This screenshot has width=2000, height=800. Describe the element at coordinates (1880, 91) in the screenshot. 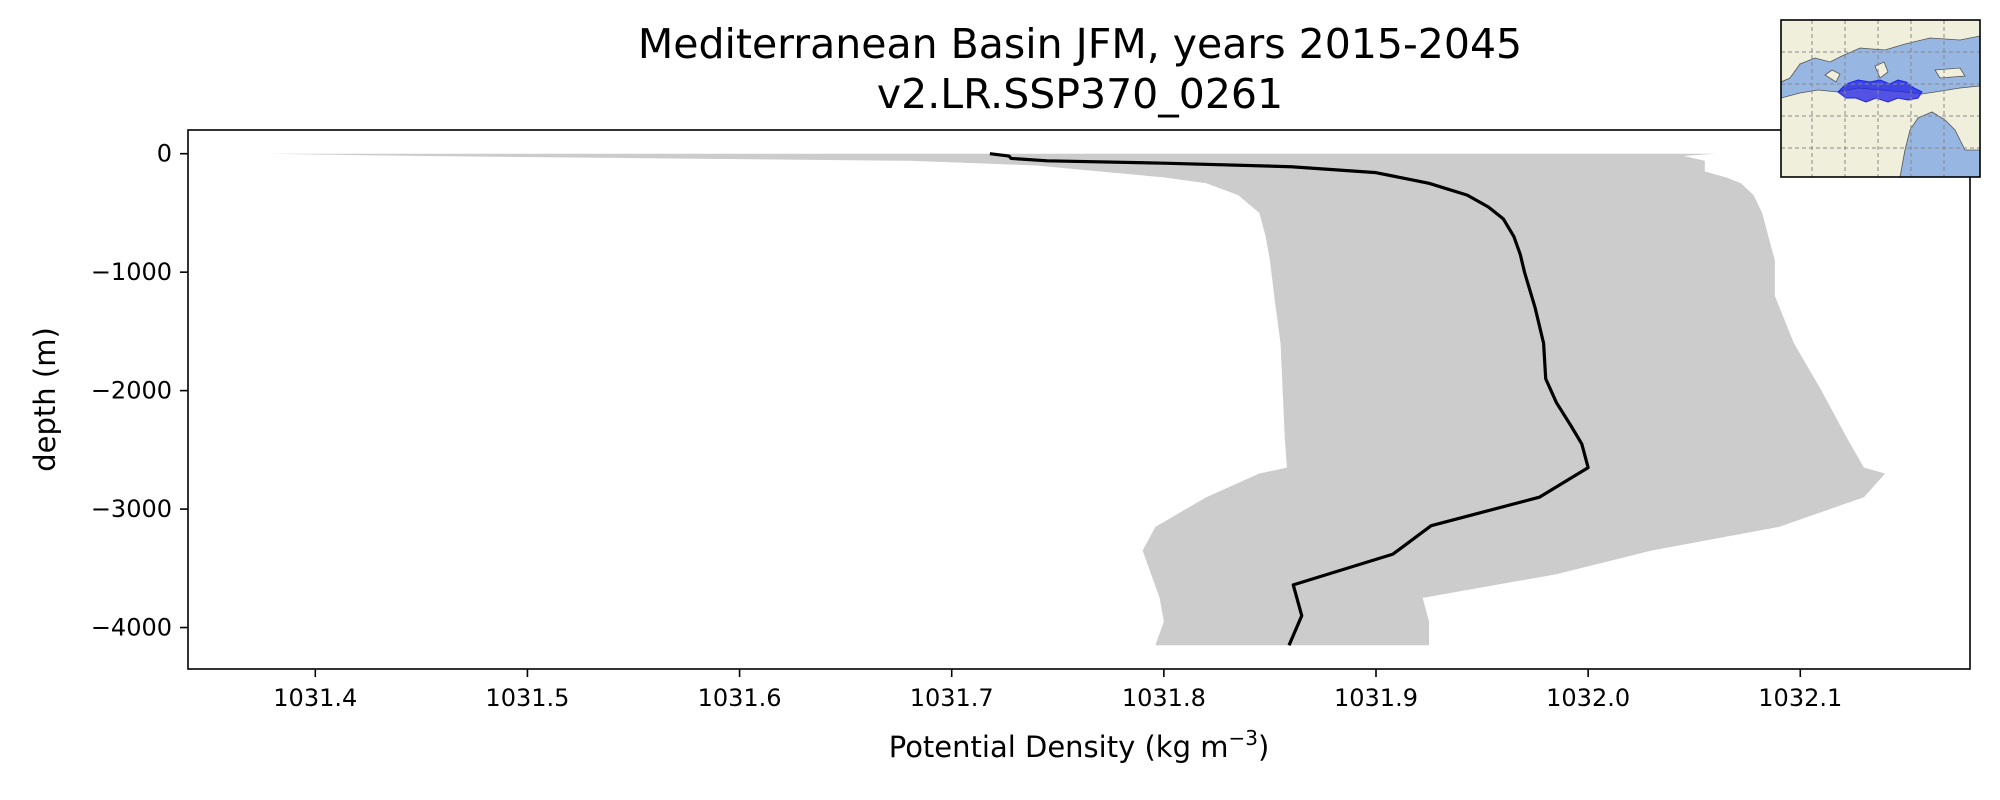

I see `inset-mediterranean-highlight` at that location.